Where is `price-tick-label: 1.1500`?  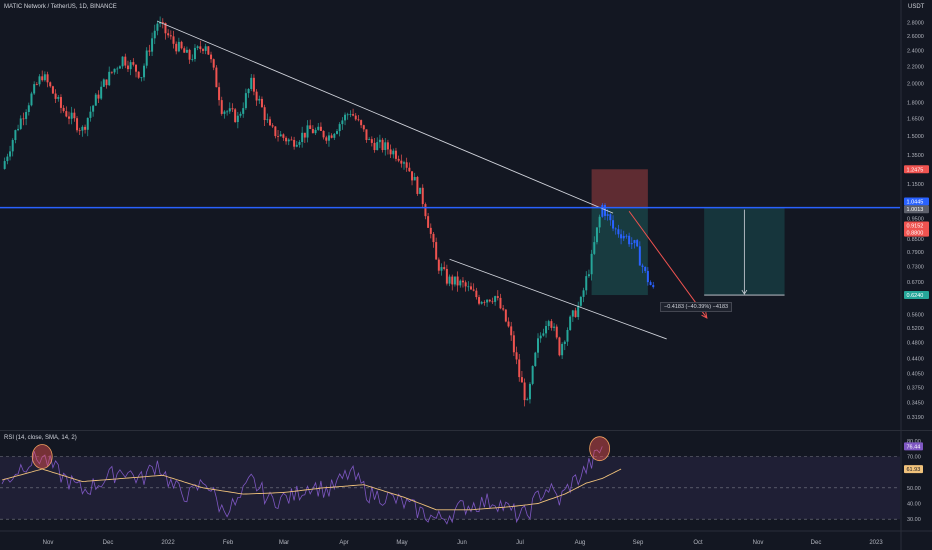 price-tick-label: 1.1500 is located at coordinates (915, 185).